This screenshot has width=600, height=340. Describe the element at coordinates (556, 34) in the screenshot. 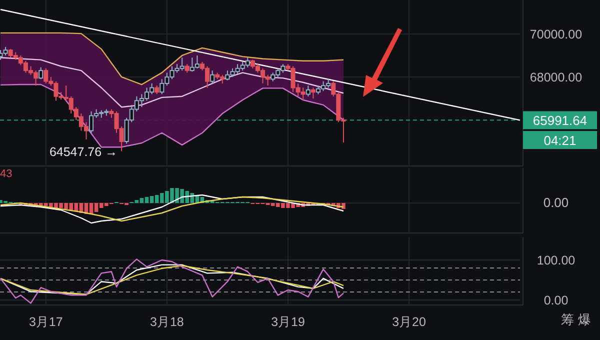

I see `y-tick-label: 70000.00` at that location.